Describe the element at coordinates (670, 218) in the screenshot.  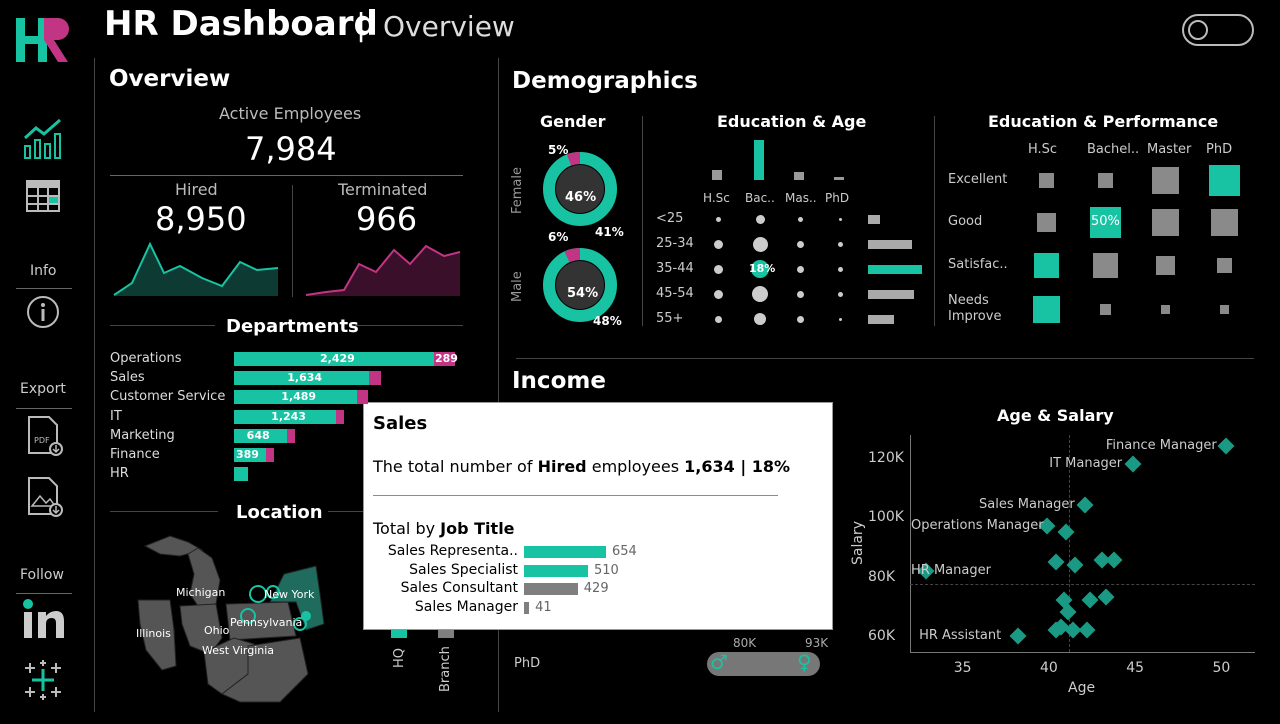
I see `age-row-label: <25` at that location.